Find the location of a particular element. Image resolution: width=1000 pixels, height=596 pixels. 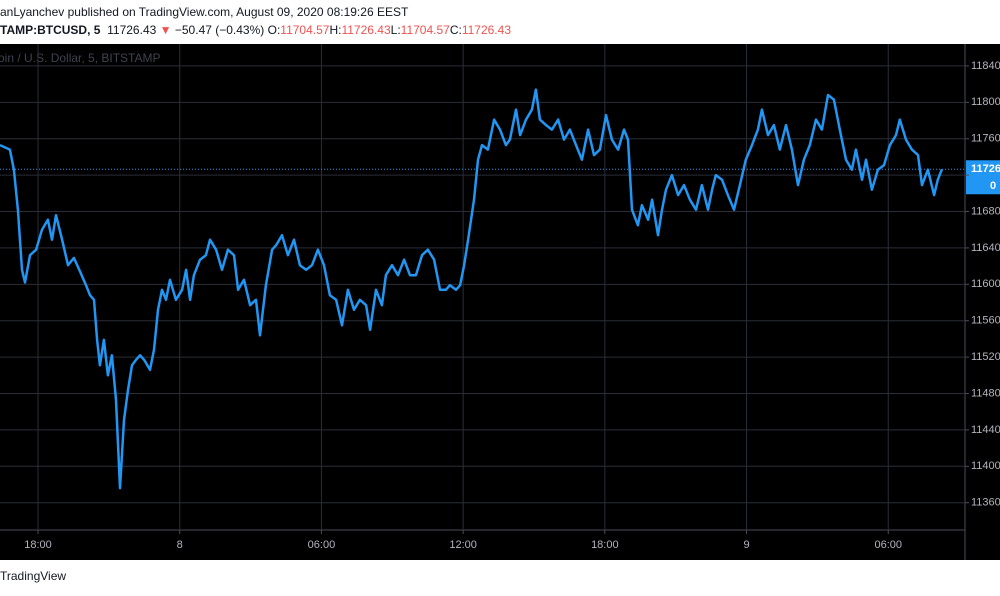

y-tick-label: 11520 is located at coordinates (985, 357).